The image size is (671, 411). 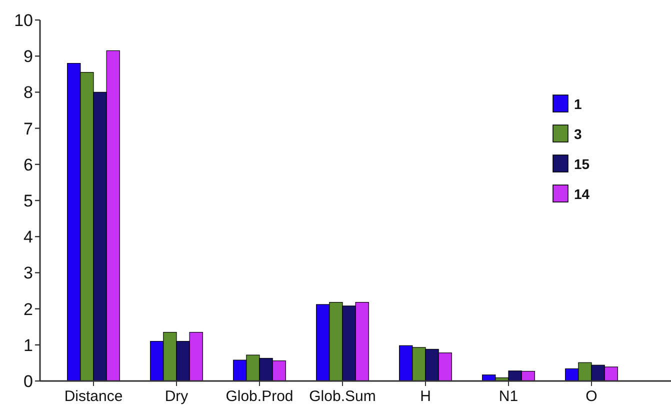 What do you see at coordinates (342, 396) in the screenshot?
I see `x-tick-label: Glob.Sum` at bounding box center [342, 396].